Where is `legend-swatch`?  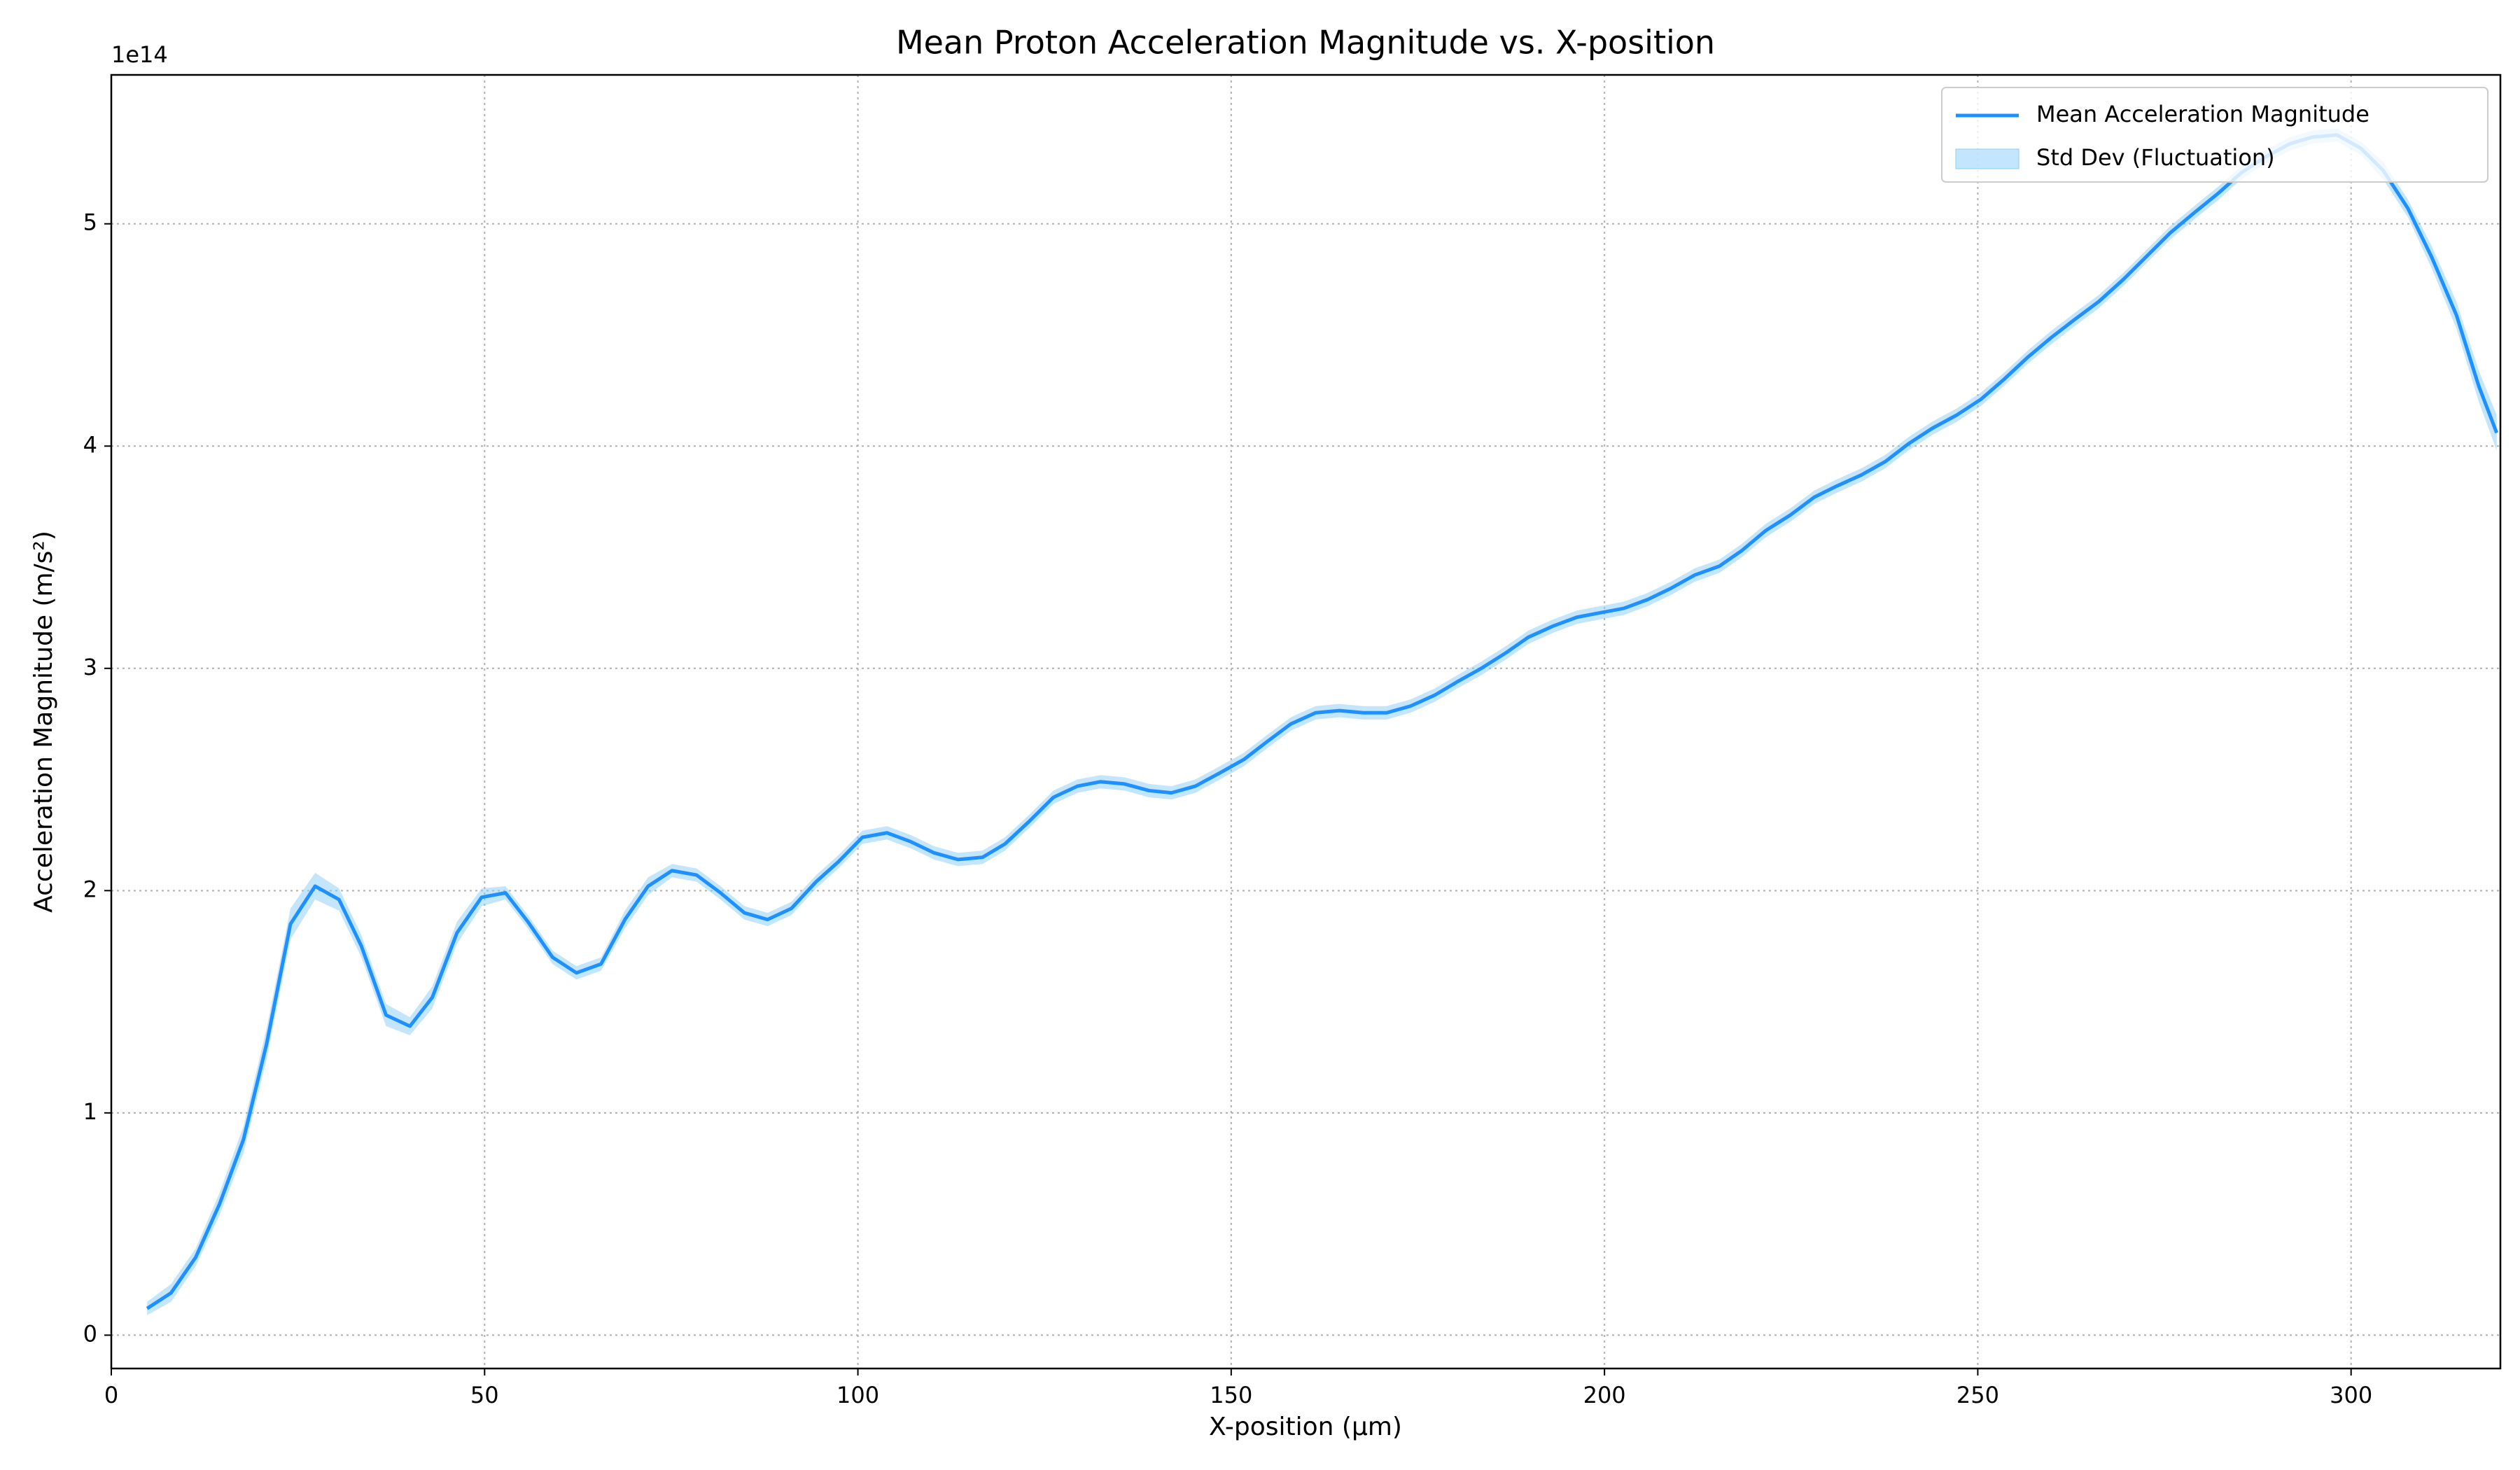 legend-swatch is located at coordinates (1987, 158).